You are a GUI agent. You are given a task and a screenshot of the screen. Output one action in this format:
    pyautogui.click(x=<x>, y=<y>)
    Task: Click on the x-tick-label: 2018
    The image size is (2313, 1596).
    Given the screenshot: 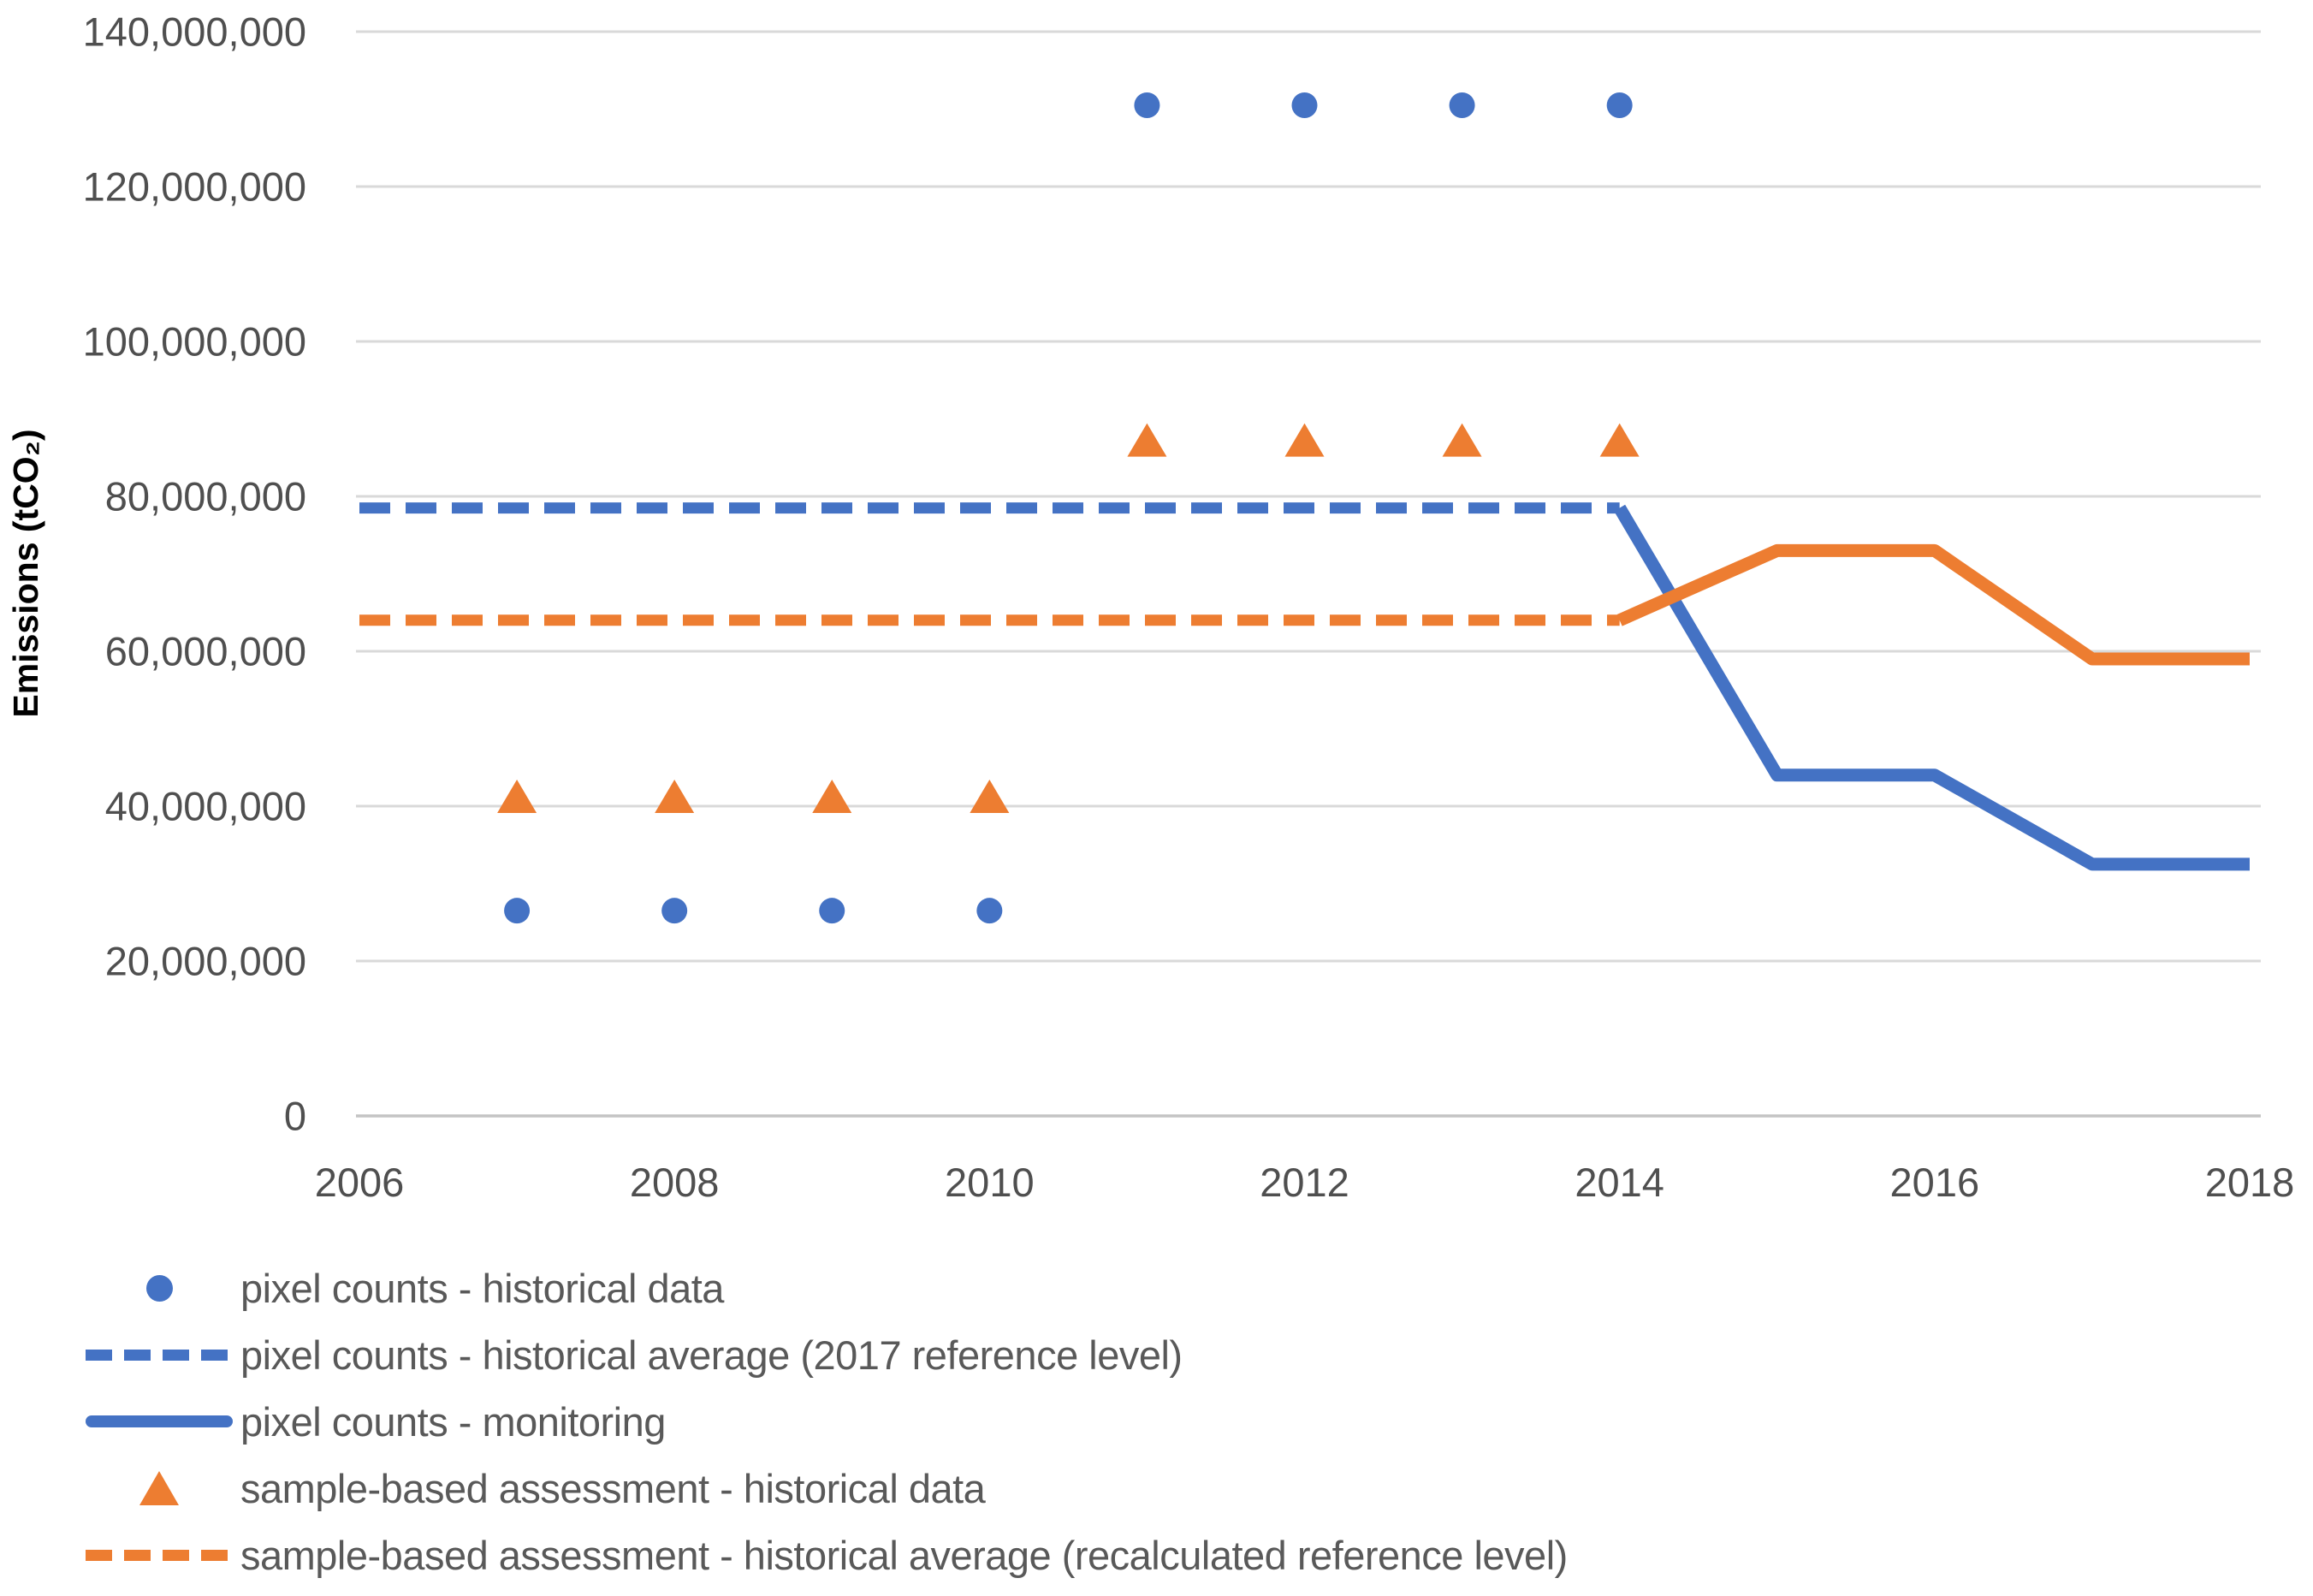 What is the action you would take?
    pyautogui.click(x=2250, y=1182)
    